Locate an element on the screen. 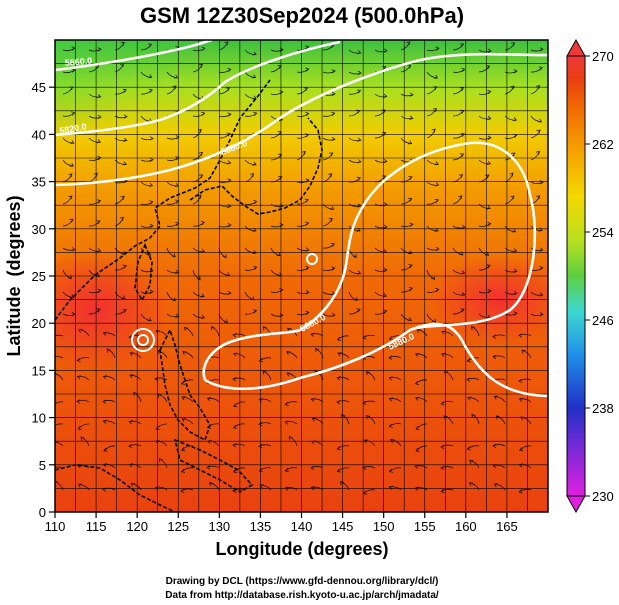 The image size is (619, 605). x-tick-label: 155 is located at coordinates (425, 526).